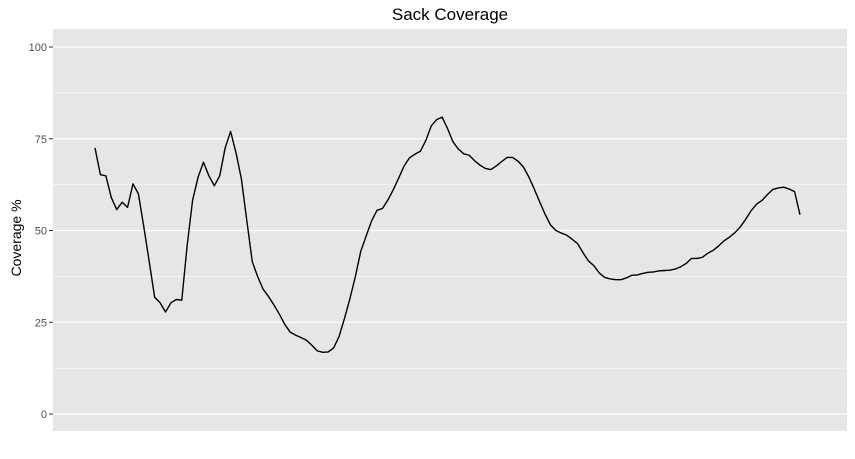 Image resolution: width=855 pixels, height=459 pixels. Describe the element at coordinates (41, 323) in the screenshot. I see `y-tick-label: 25` at that location.